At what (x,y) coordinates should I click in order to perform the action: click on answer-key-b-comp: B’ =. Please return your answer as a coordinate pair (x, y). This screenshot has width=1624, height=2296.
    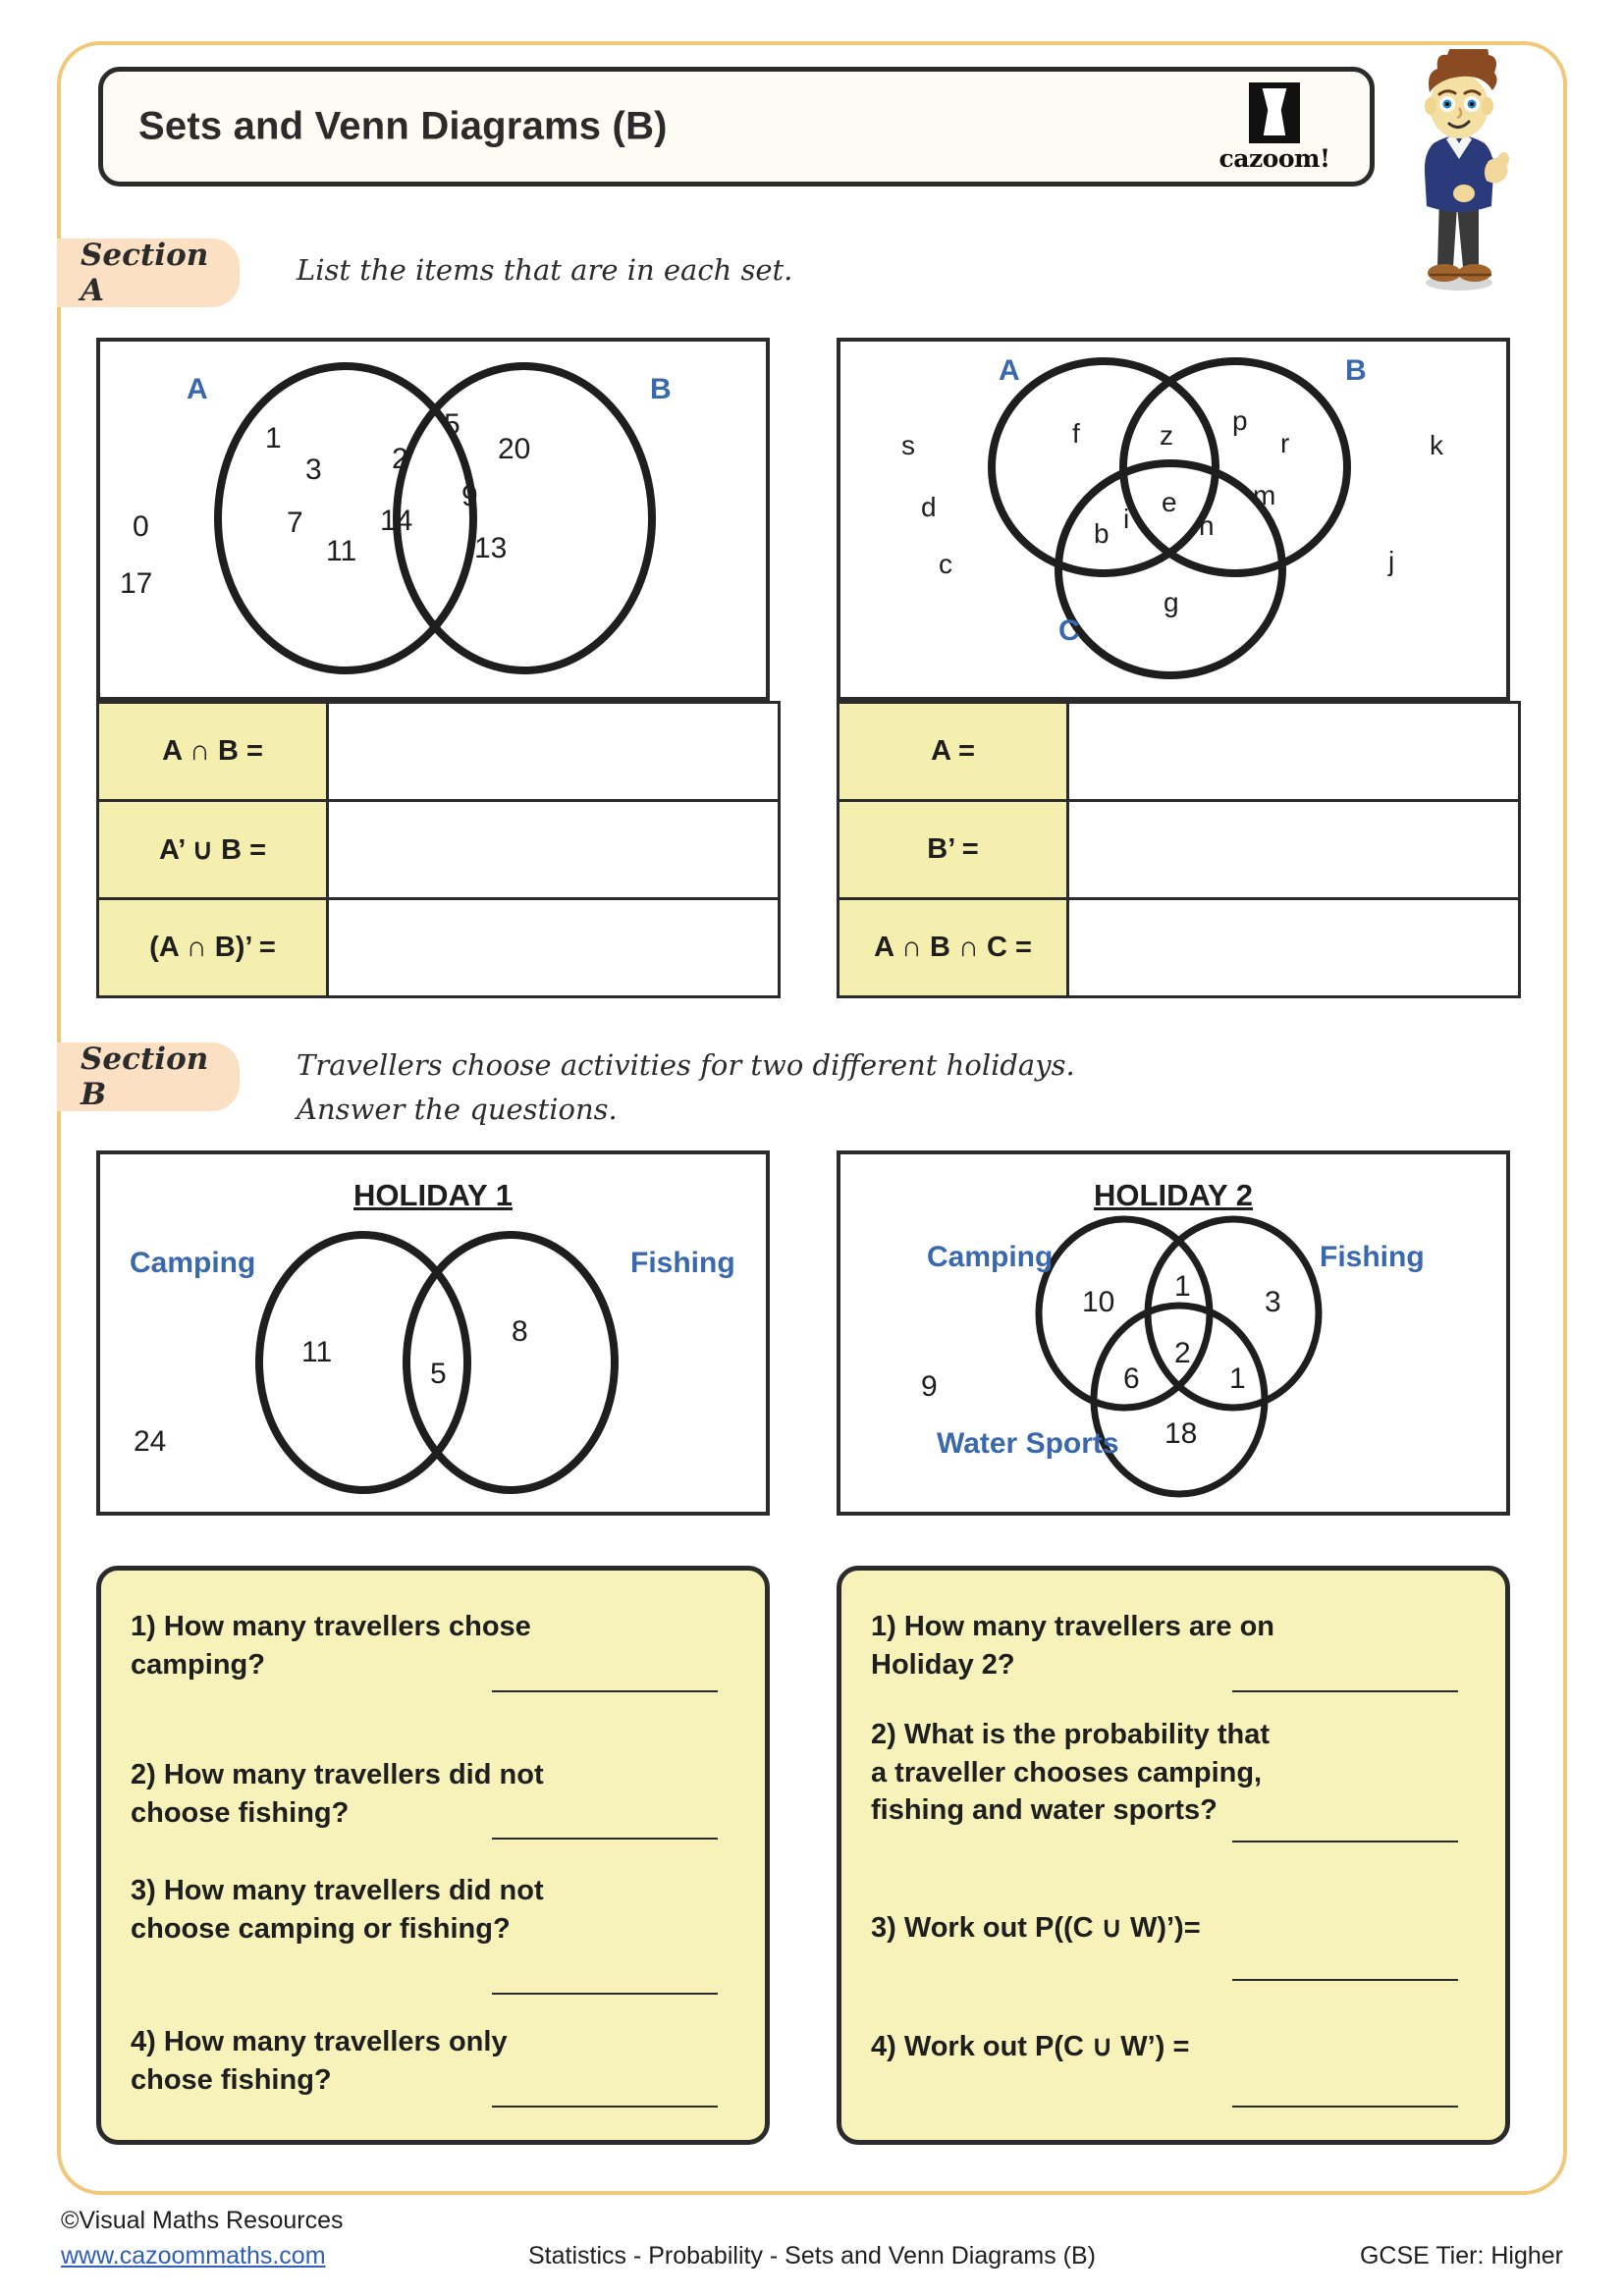
    Looking at the image, I should click on (953, 850).